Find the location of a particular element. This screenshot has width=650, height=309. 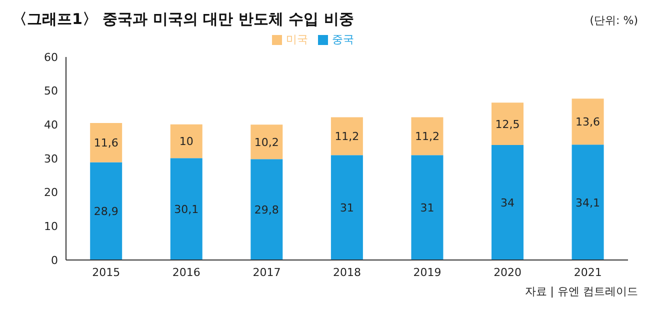

data-label: 29,8 is located at coordinates (266, 210).